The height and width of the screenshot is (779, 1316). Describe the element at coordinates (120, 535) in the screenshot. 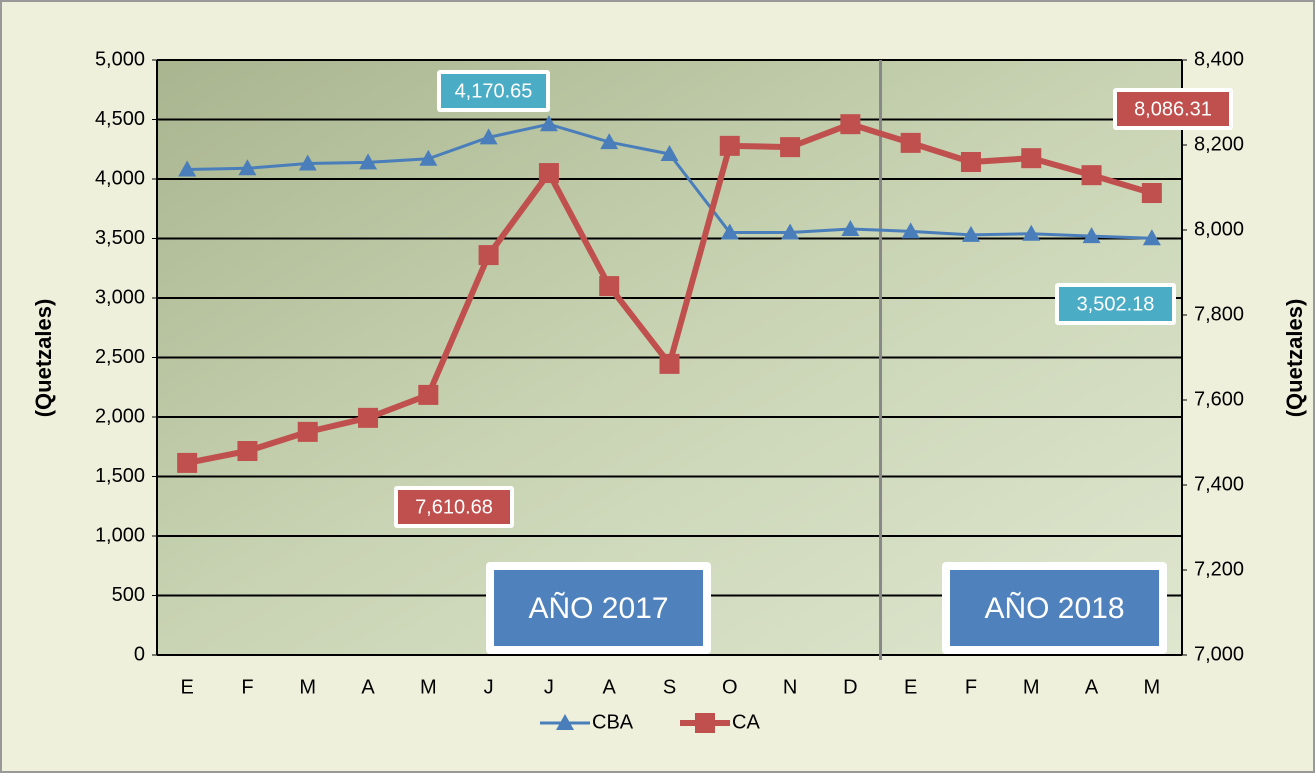

I see `y-tick-label: 1,000` at that location.